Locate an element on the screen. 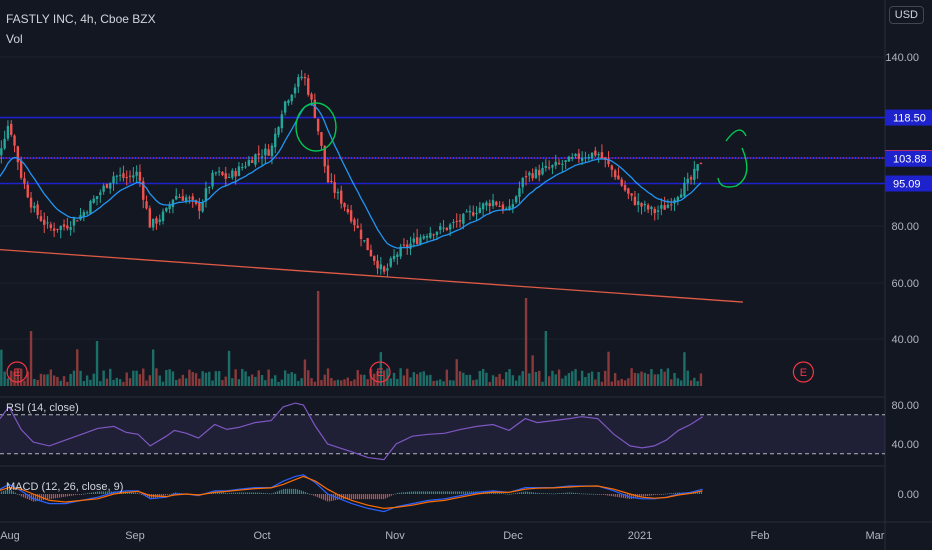  annotation-arrow is located at coordinates (736, 135).